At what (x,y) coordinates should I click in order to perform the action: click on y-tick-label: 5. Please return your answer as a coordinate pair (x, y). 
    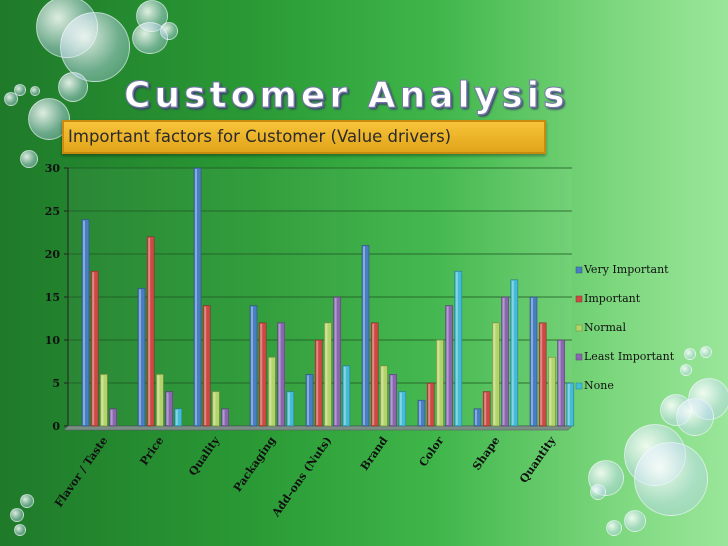
    Looking at the image, I should click on (56, 383).